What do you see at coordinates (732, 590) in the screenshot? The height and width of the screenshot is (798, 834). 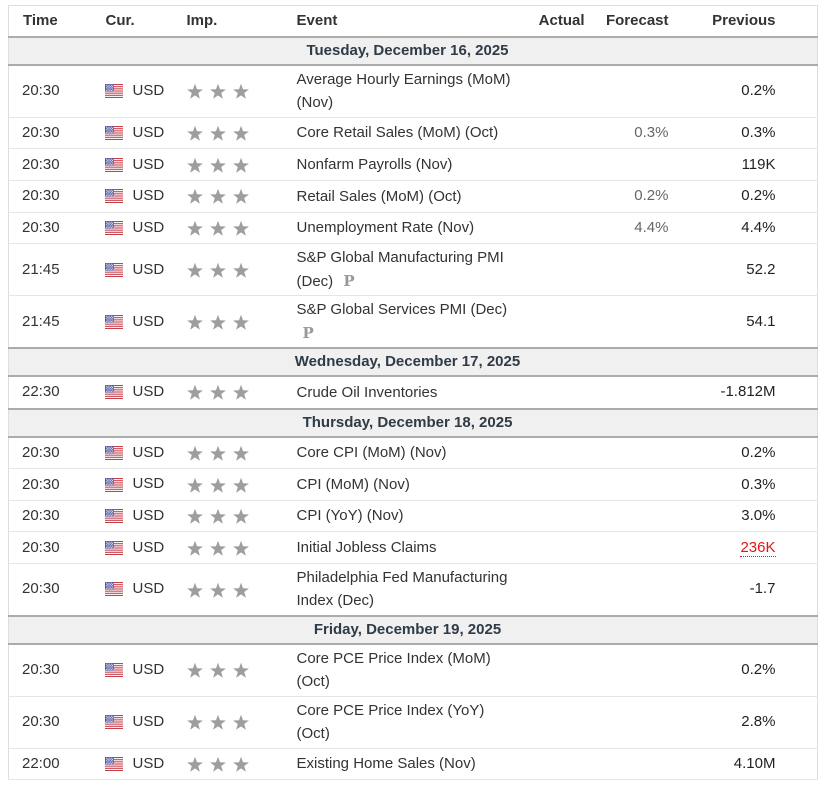 I see `event-previous: -1.7` at bounding box center [732, 590].